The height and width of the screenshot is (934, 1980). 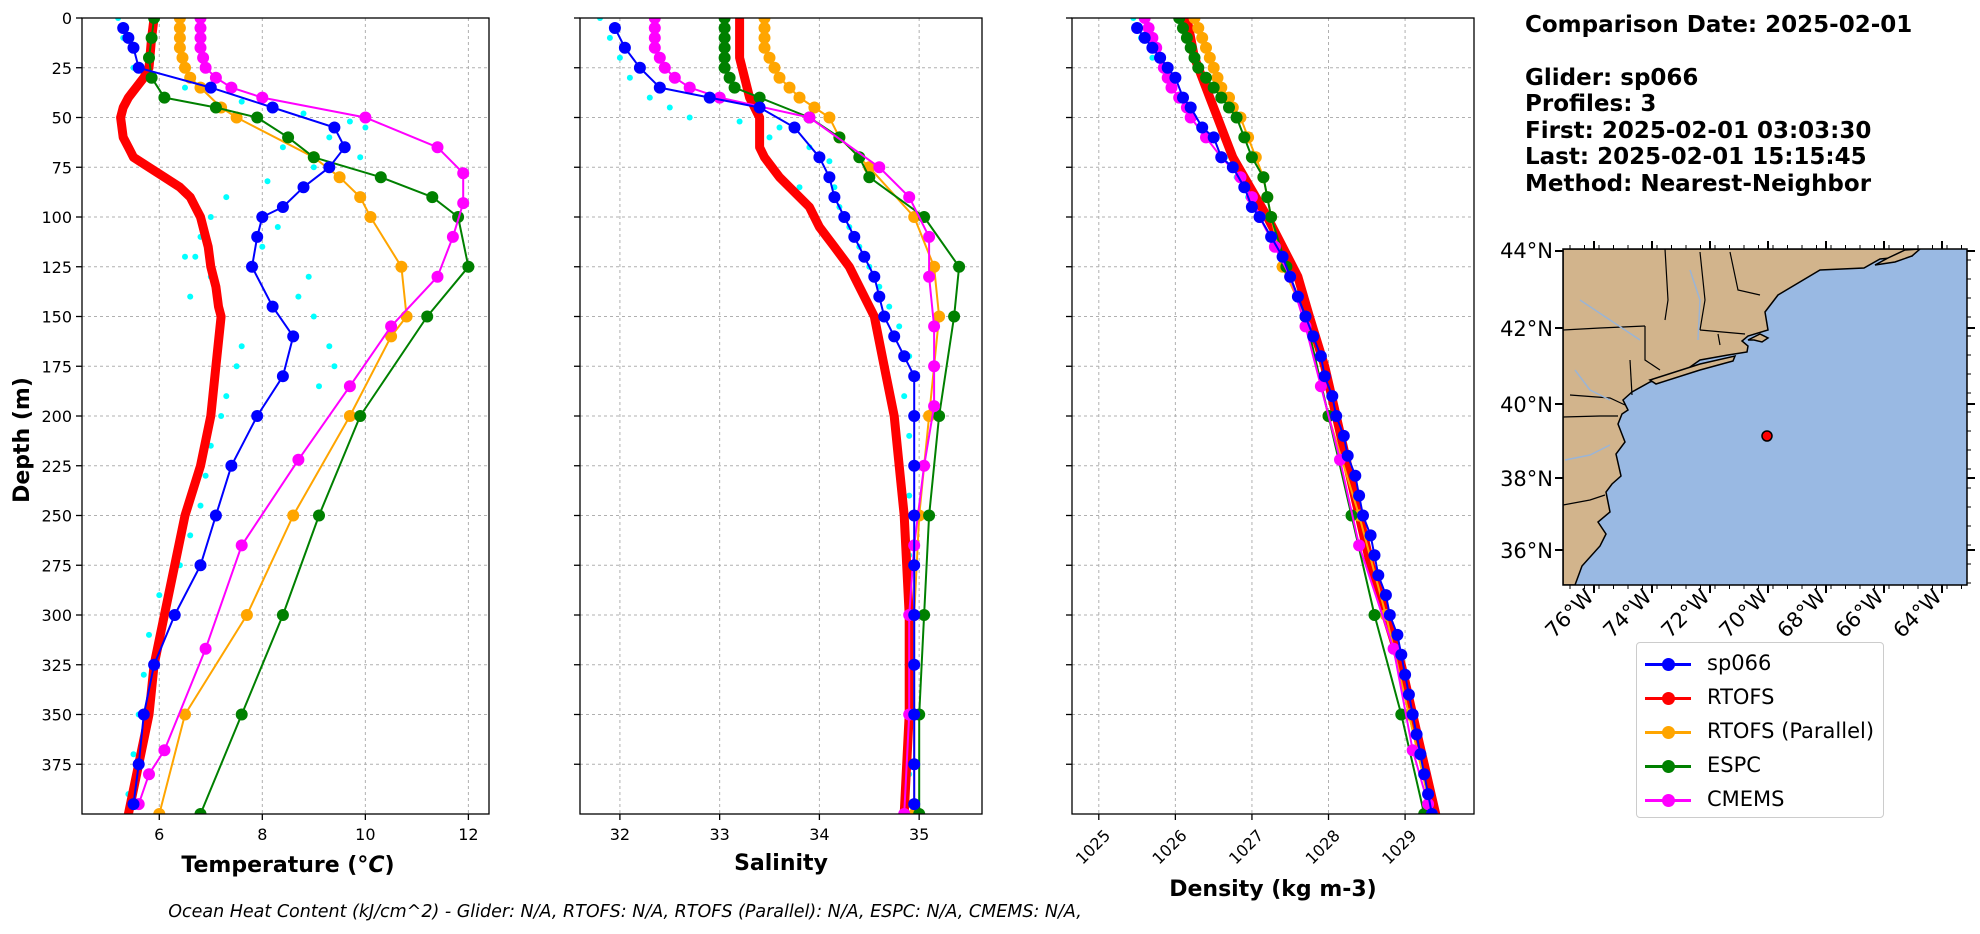 I want to click on method: Method: Nearest-Neighbor, so click(x=1698, y=183).